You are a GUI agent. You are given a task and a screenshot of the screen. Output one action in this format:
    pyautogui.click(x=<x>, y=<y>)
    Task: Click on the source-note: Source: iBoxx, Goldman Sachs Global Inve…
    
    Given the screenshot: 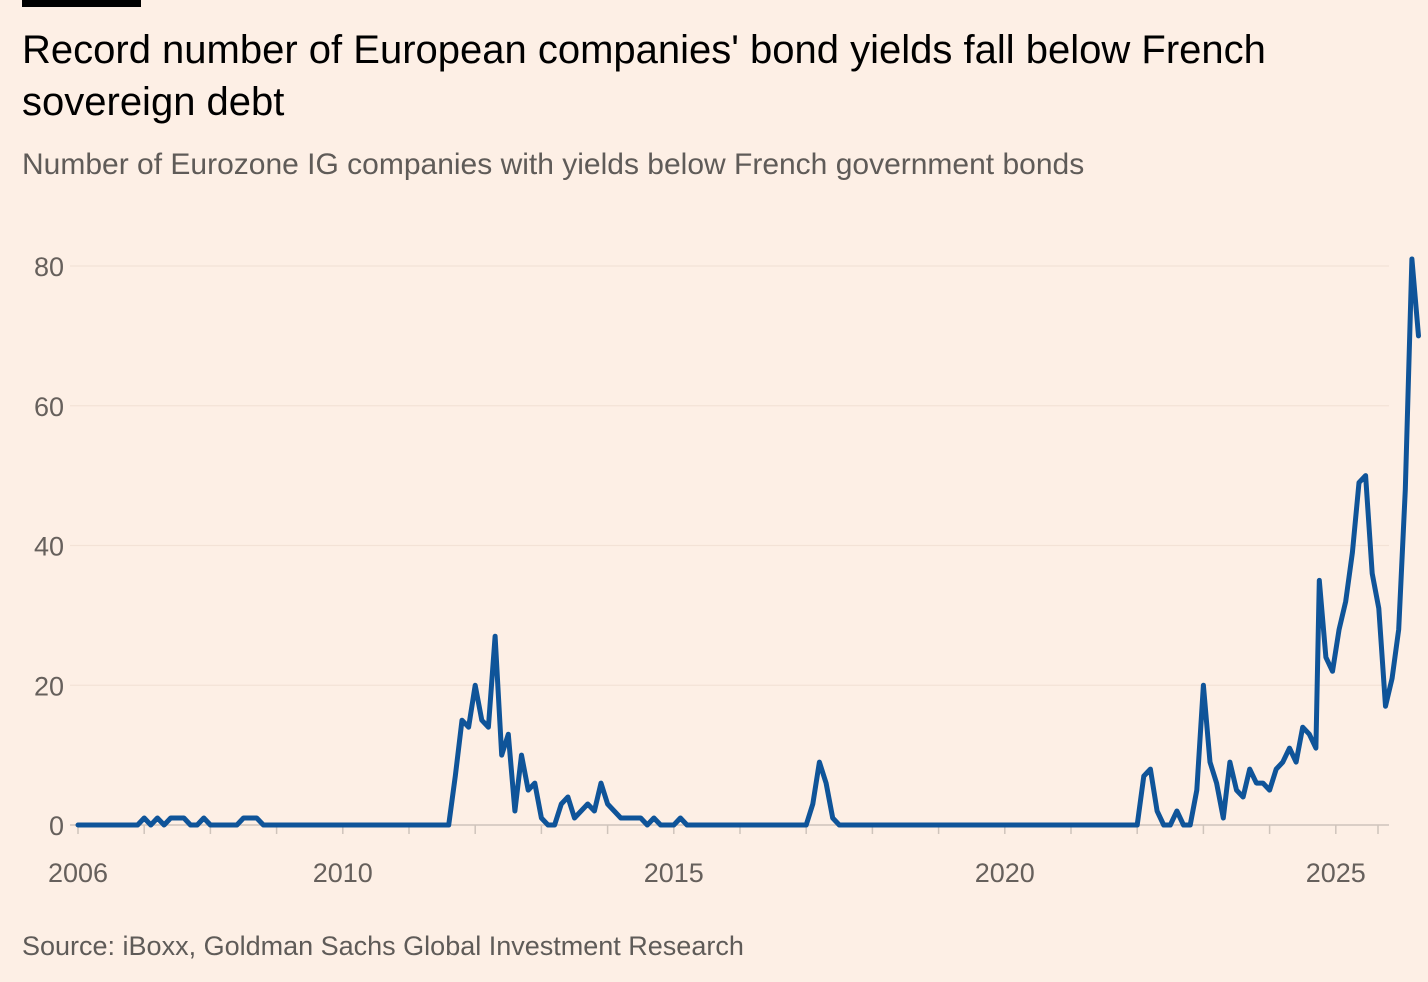 What is the action you would take?
    pyautogui.click(x=383, y=946)
    